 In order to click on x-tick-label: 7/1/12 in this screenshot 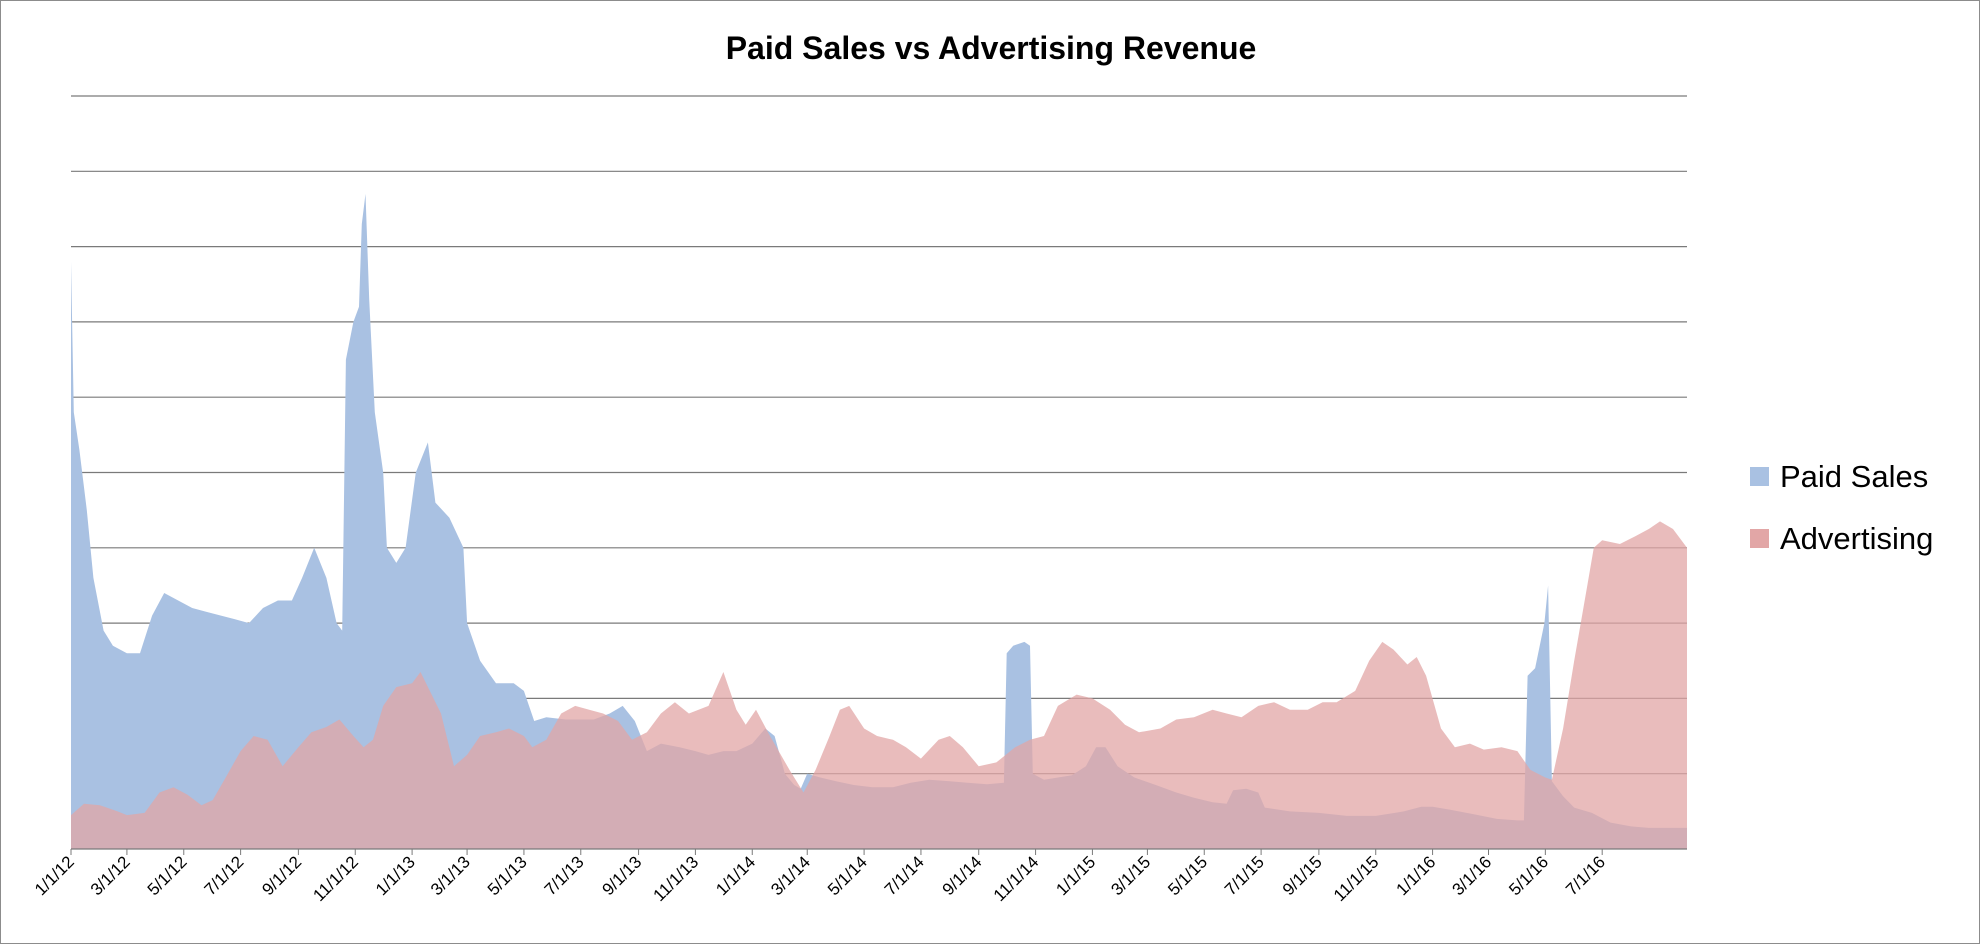, I will do `click(224, 875)`.